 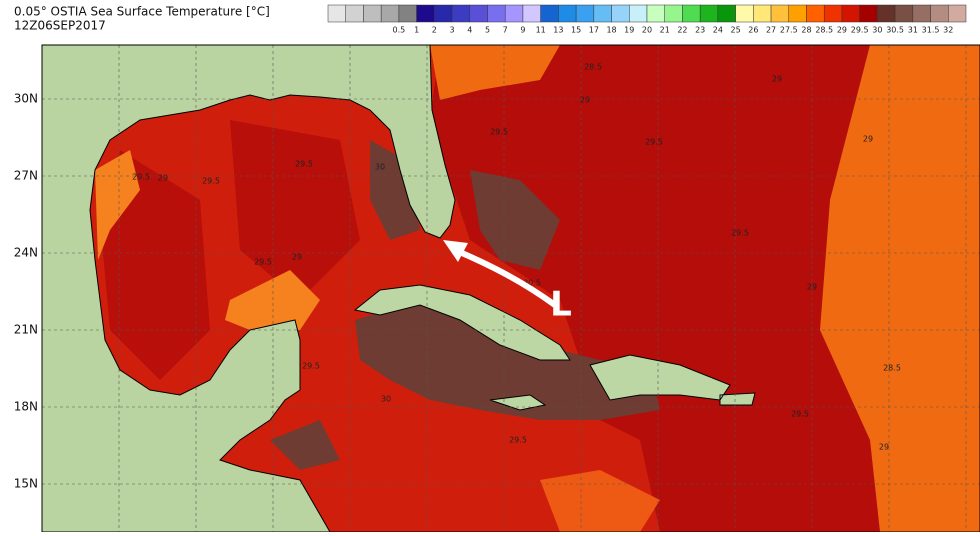 What do you see at coordinates (399, 30) in the screenshot?
I see `colorbar-label: 0.5` at bounding box center [399, 30].